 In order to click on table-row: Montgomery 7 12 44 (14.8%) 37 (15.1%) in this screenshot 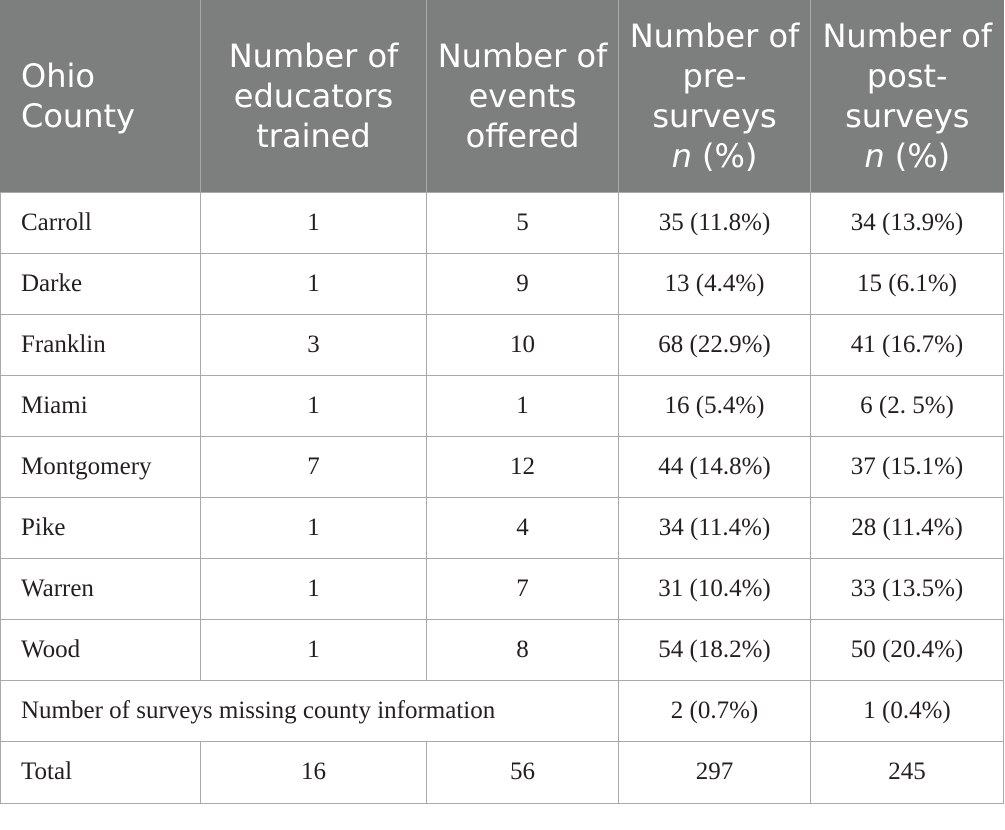, I will do `click(502, 466)`.